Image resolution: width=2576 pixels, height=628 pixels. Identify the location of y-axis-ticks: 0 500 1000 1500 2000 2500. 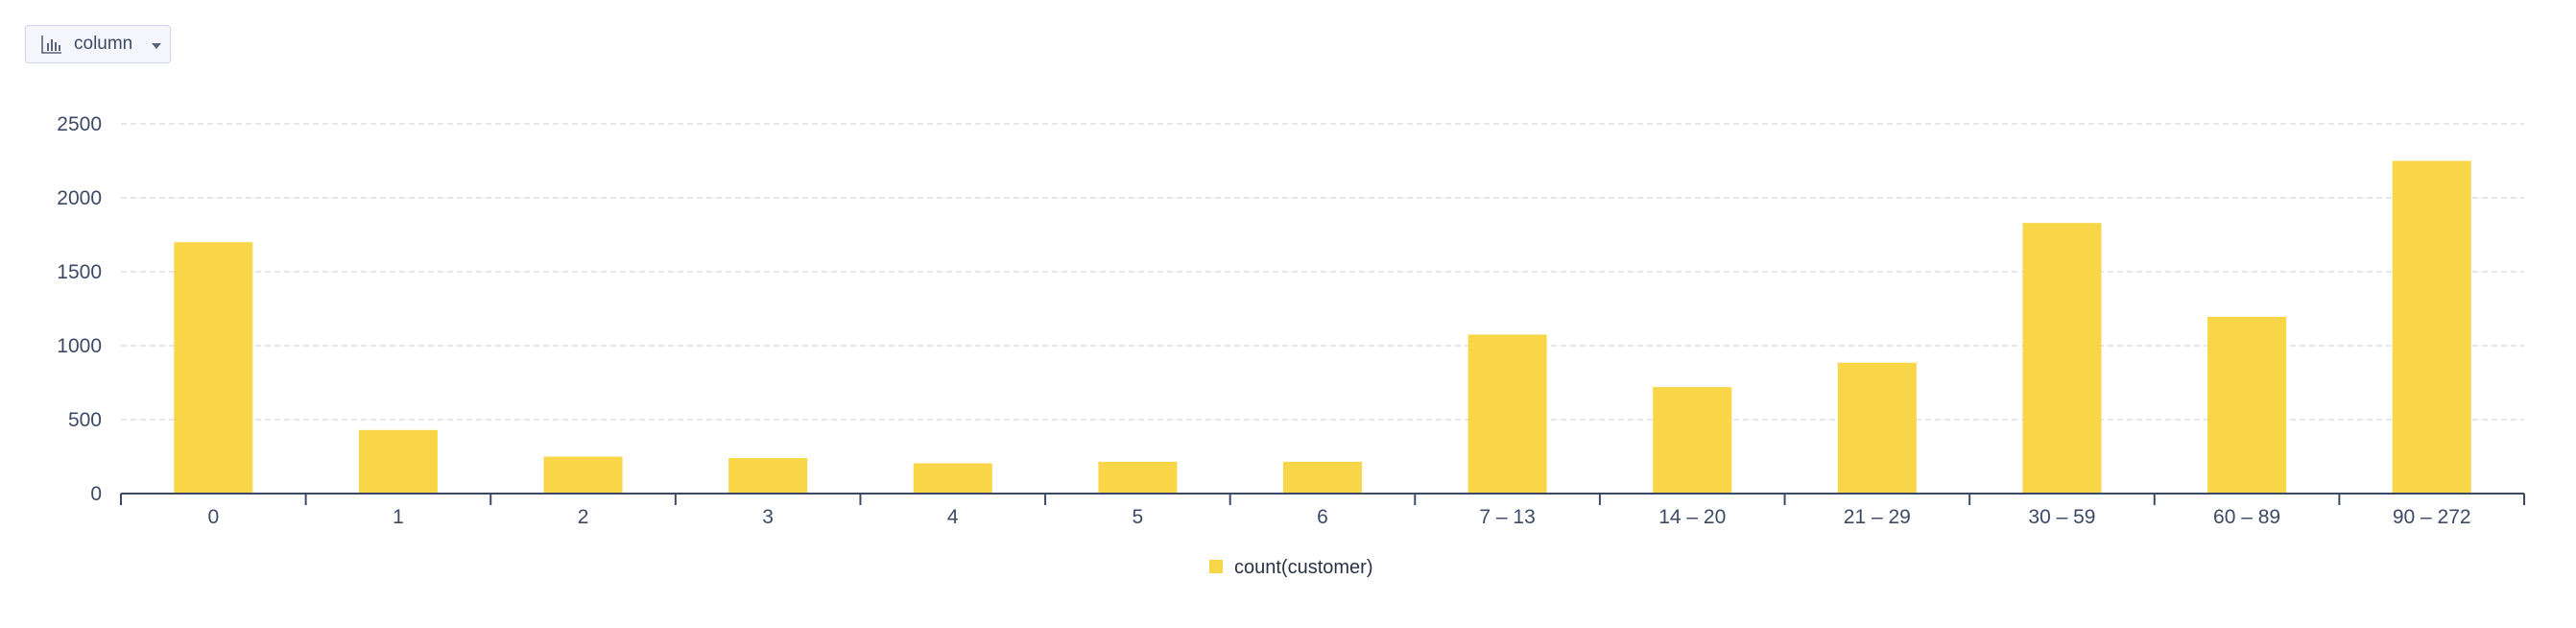
(79, 309).